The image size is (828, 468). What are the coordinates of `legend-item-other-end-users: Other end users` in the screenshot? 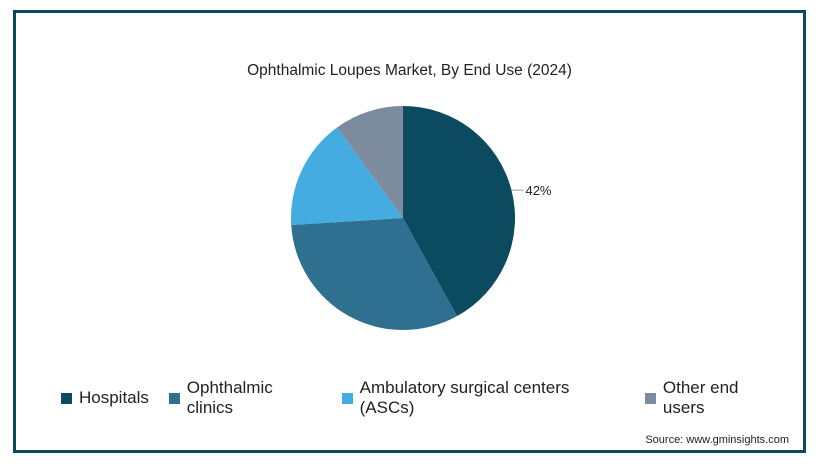 It's located at (714, 398).